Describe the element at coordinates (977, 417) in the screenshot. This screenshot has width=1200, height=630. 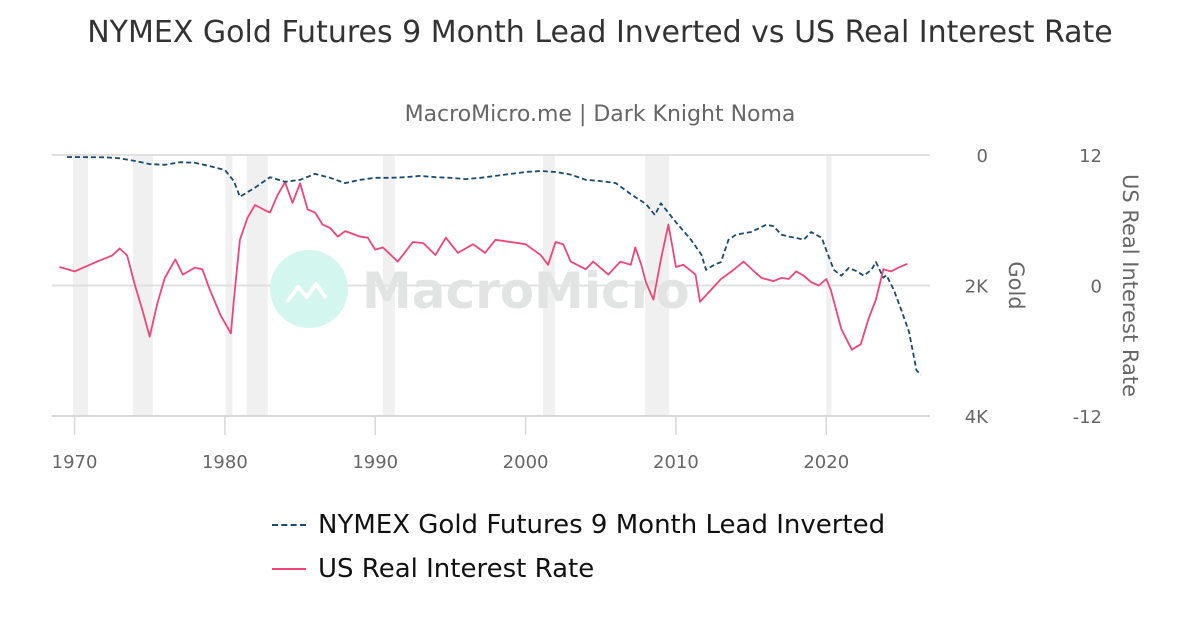
I see `gold-axis-tick-label: 4K` at that location.